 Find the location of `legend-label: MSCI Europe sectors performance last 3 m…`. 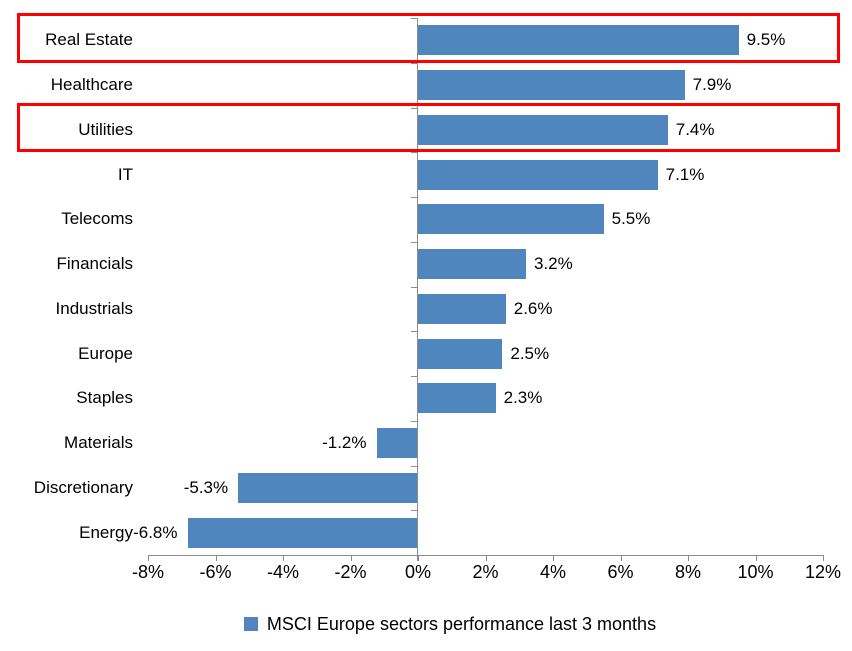

legend-label: MSCI Europe sectors performance last 3 m… is located at coordinates (461, 623).